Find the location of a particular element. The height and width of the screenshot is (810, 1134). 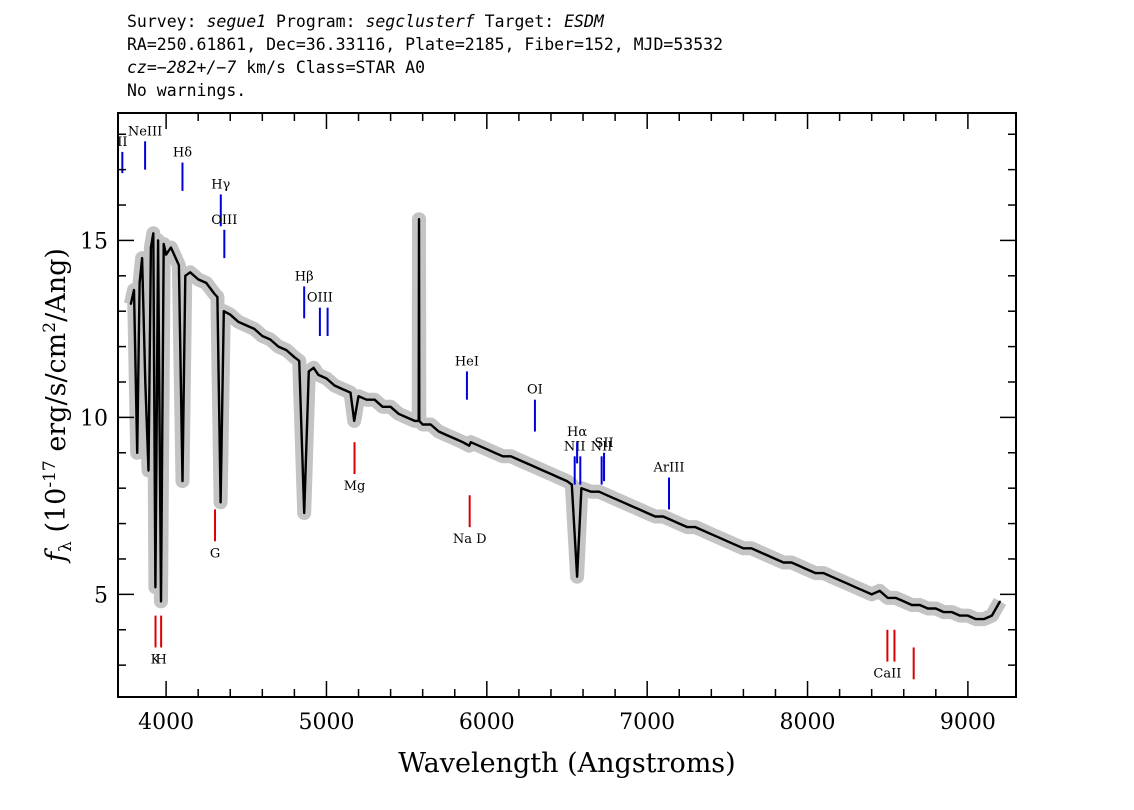

header-line-warnings: No warnings. is located at coordinates (187, 90).